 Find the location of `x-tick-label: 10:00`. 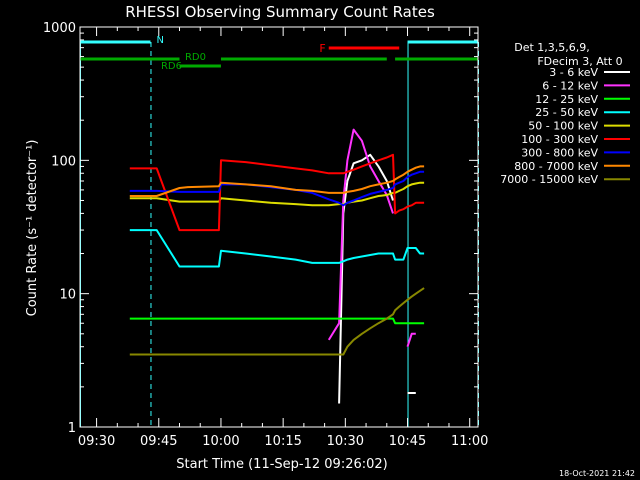

x-tick-label: 10:00 is located at coordinates (220, 441).